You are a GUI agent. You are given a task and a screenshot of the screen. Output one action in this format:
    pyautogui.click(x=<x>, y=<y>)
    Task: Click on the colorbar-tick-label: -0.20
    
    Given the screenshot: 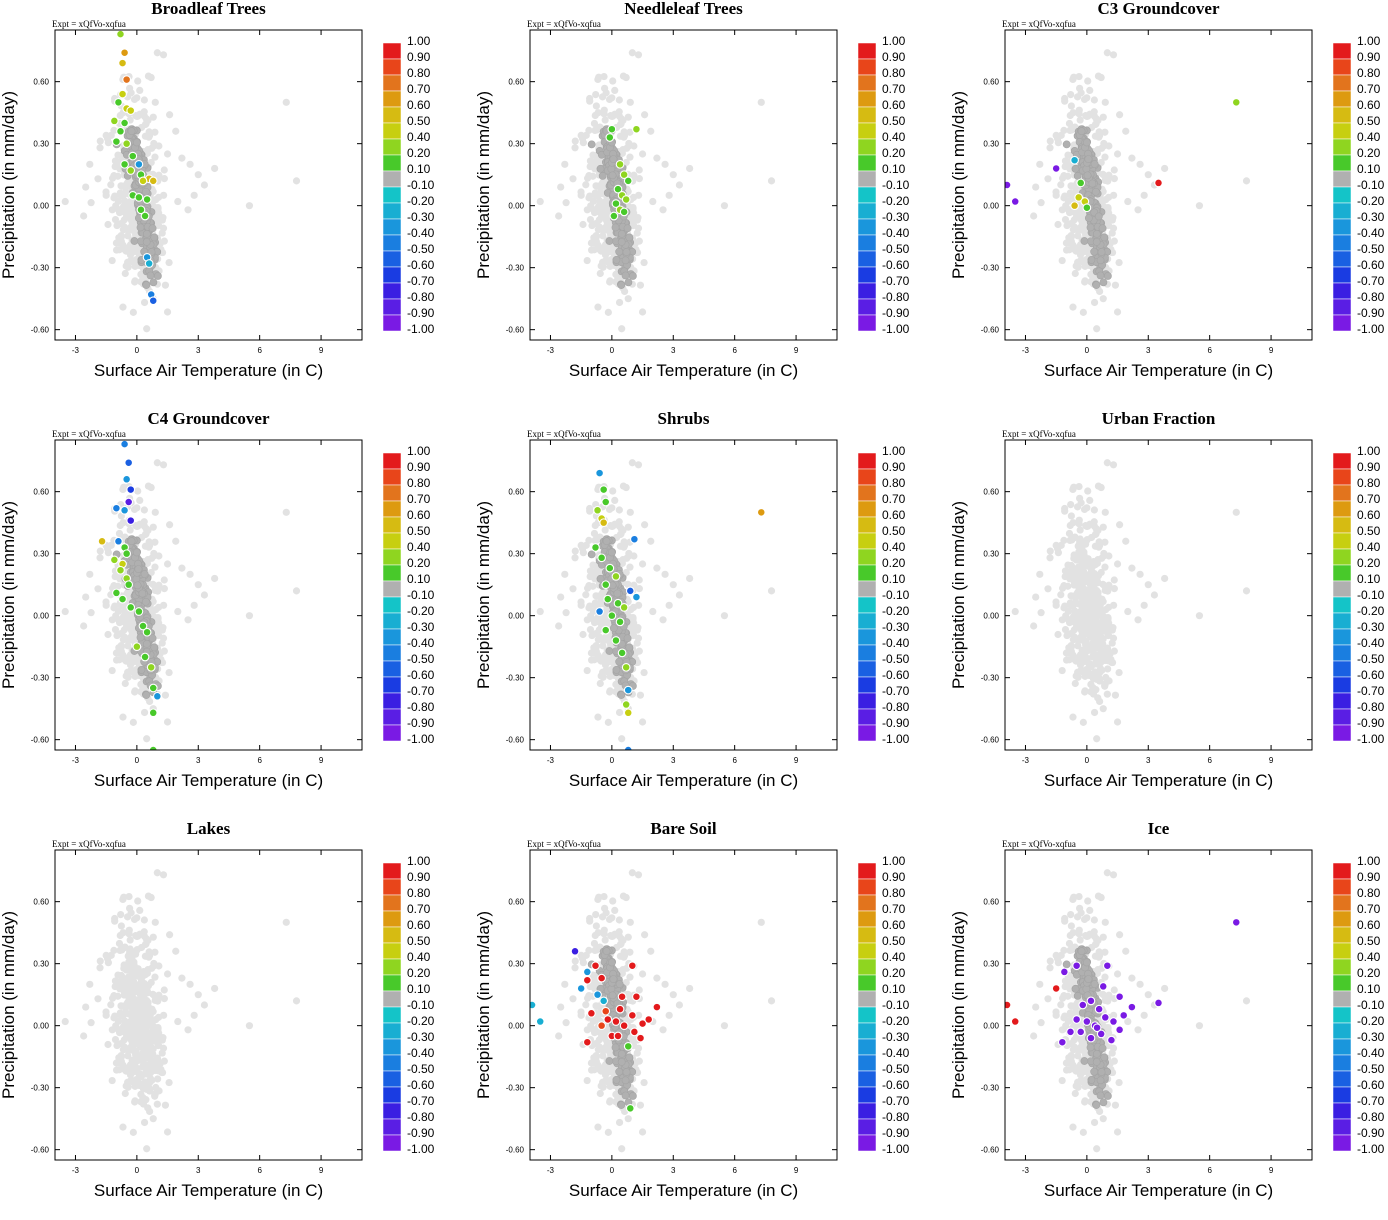 What is the action you would take?
    pyautogui.click(x=1371, y=201)
    